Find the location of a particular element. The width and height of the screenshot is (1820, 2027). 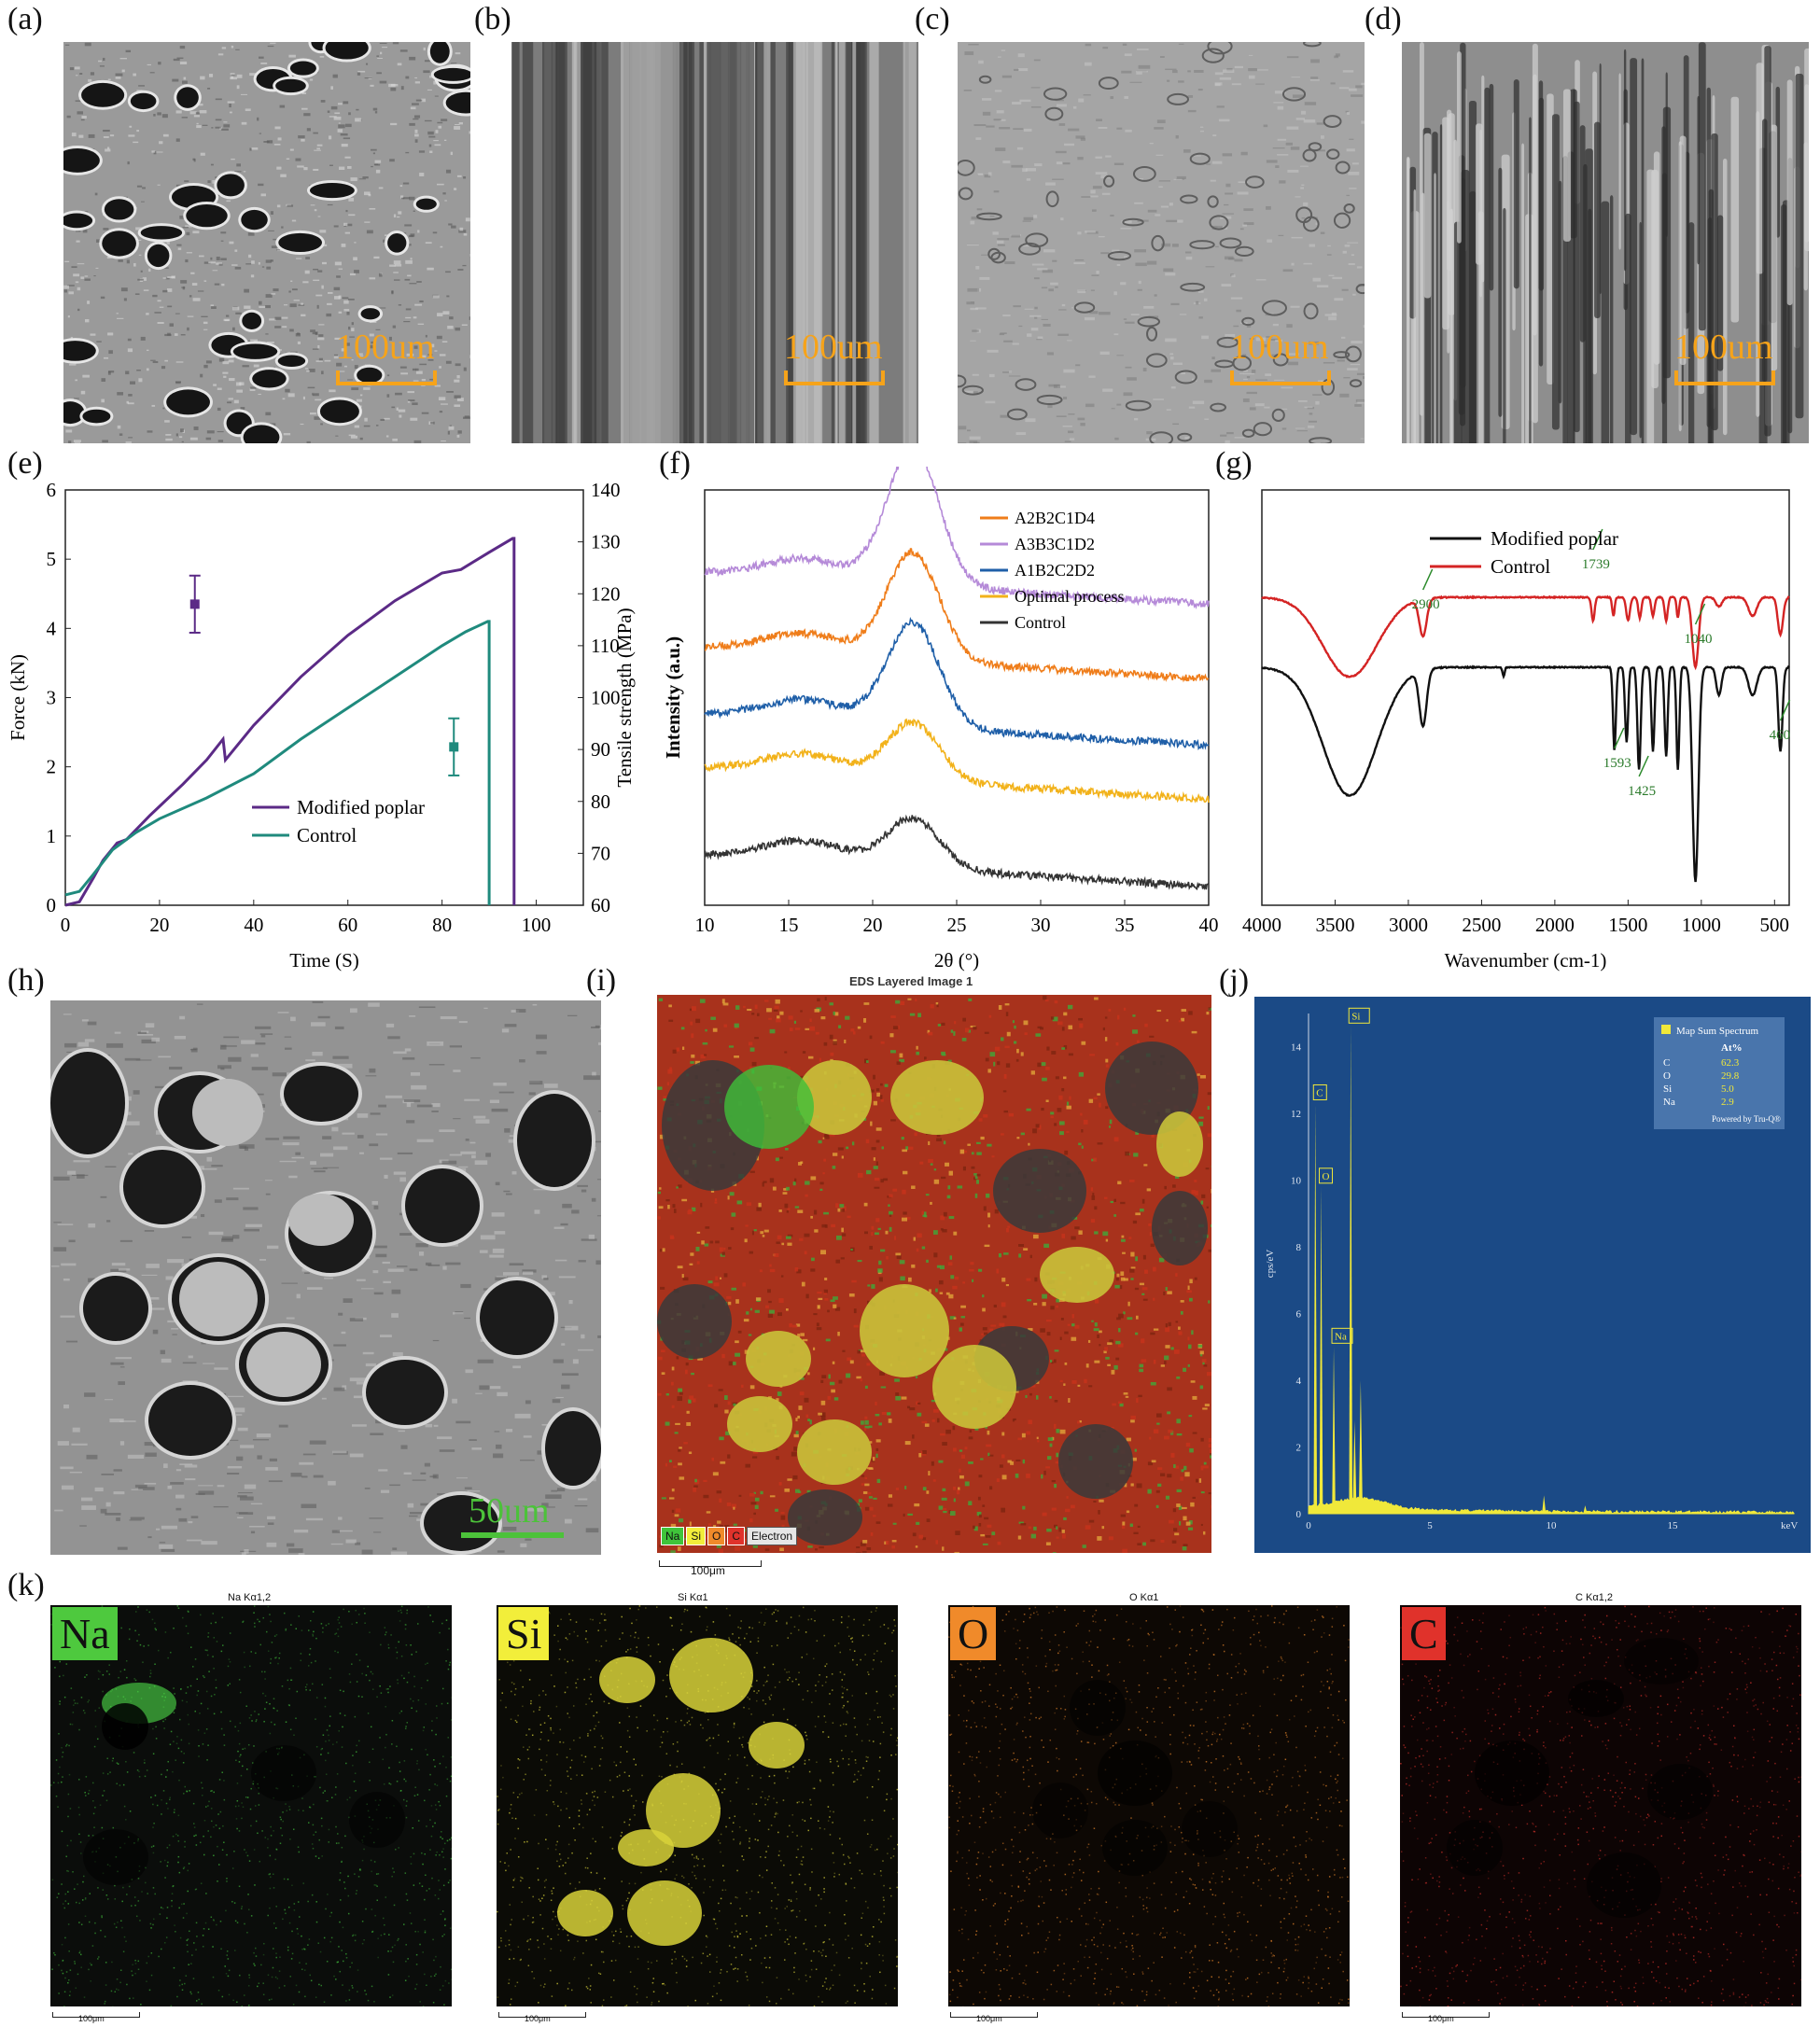

chart-e-ytick-label: 0 is located at coordinates (52, 905).